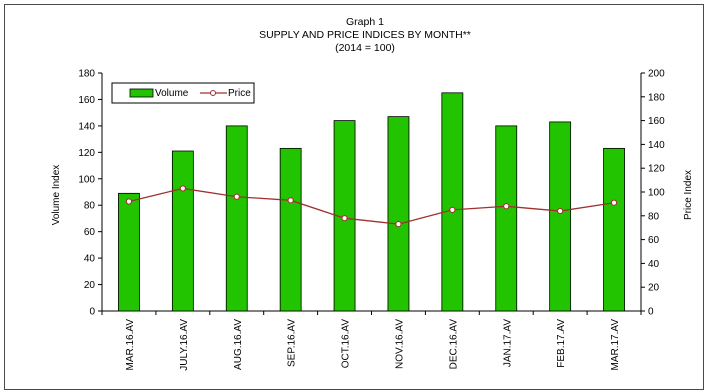 Image resolution: width=710 pixels, height=392 pixels. I want to click on y-axis-right-title: Price Index, so click(688, 195).